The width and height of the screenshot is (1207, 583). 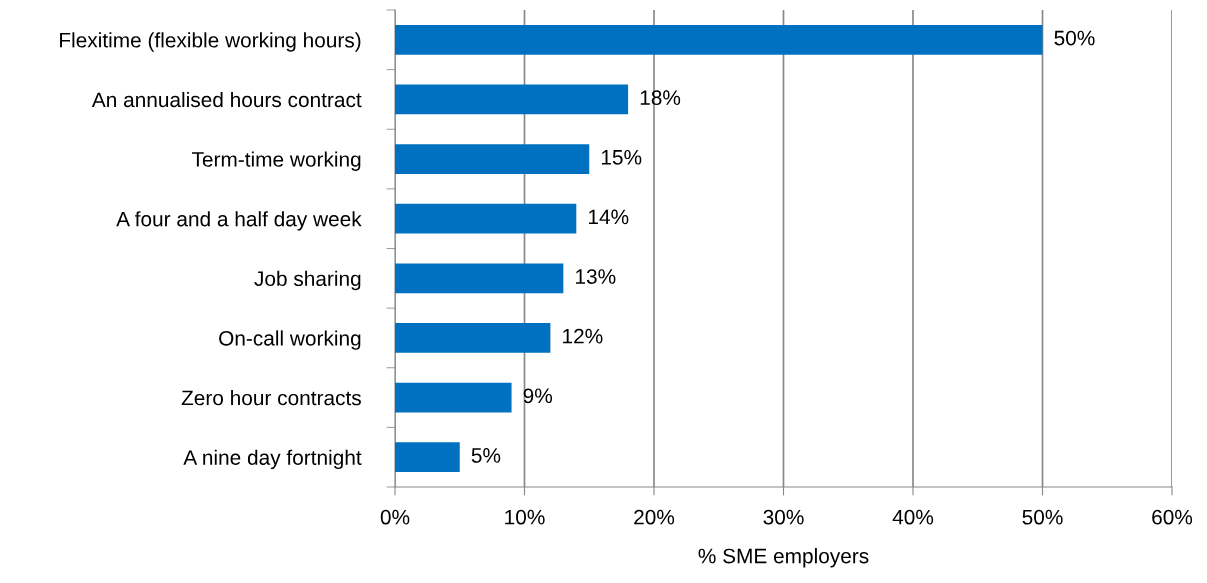 I want to click on x-tick-label: 40%, so click(x=913, y=517).